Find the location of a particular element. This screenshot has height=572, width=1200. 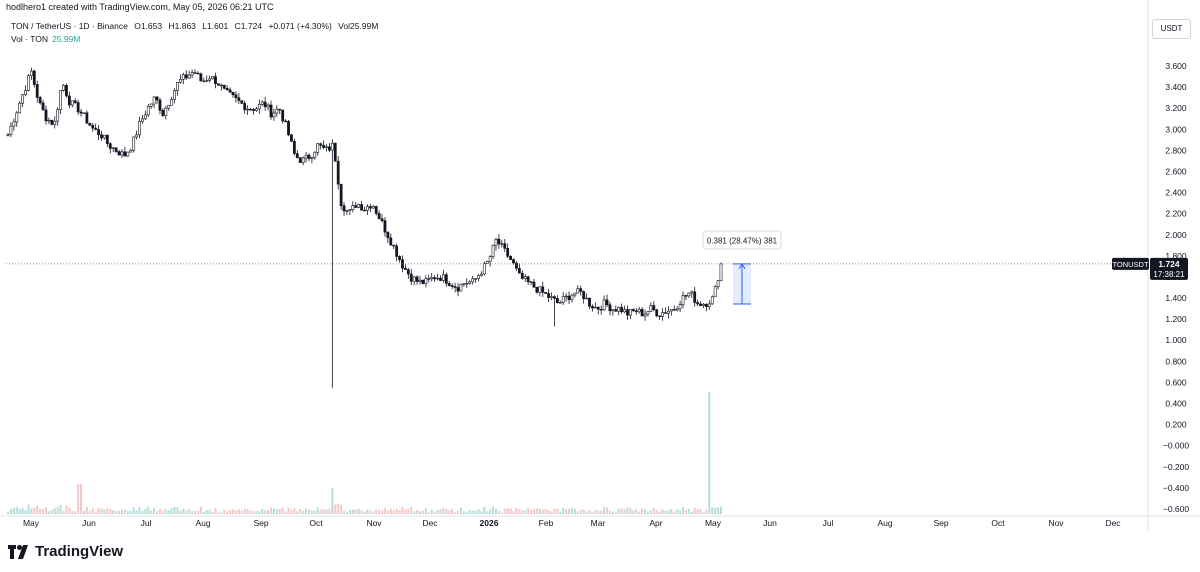

measure-label: 0.381 (28.47%) 381 is located at coordinates (742, 241).